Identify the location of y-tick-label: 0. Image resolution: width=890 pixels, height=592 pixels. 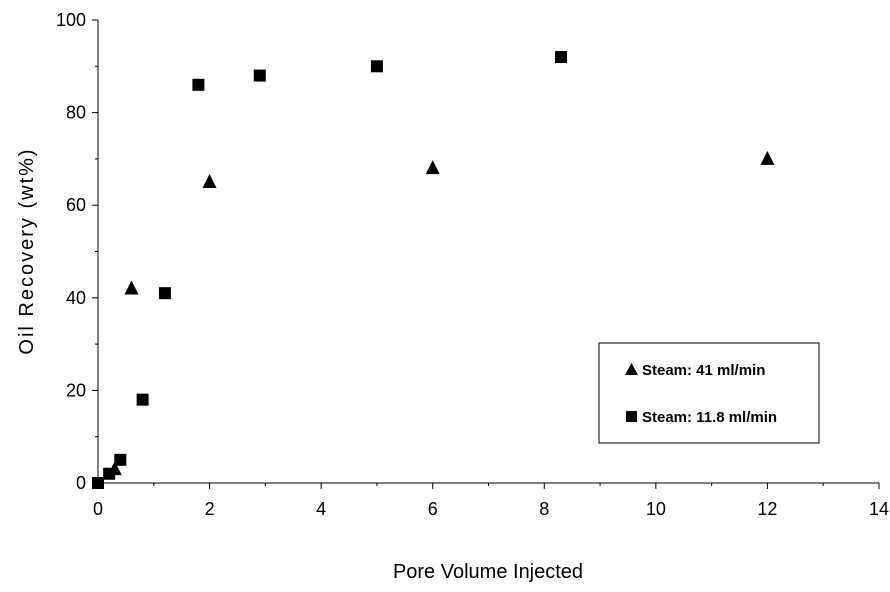
(81, 483).